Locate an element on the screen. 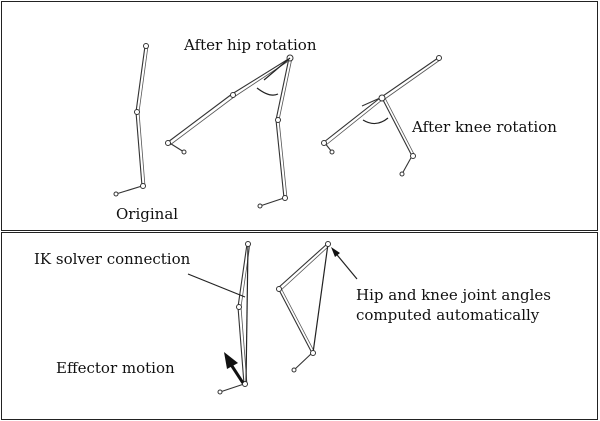 Image resolution: width=600 pixels, height=421 pixels. original-label: Original is located at coordinates (147, 214).